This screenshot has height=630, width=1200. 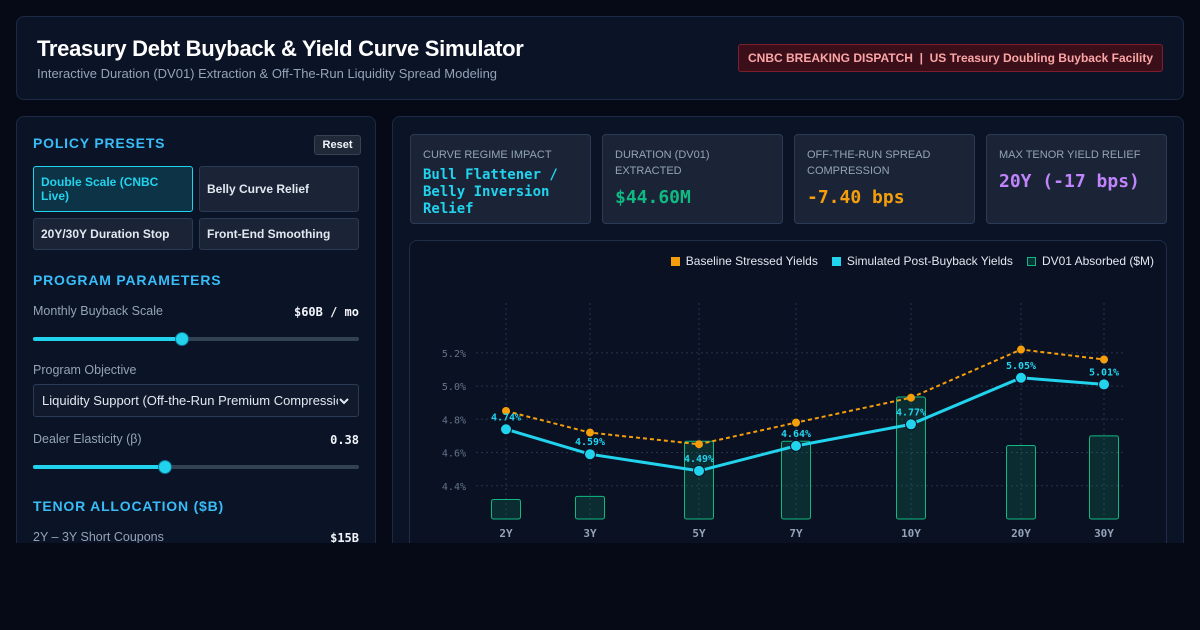 I want to click on legend-label: DV01 Absorbed ($M), so click(x=1097, y=261).